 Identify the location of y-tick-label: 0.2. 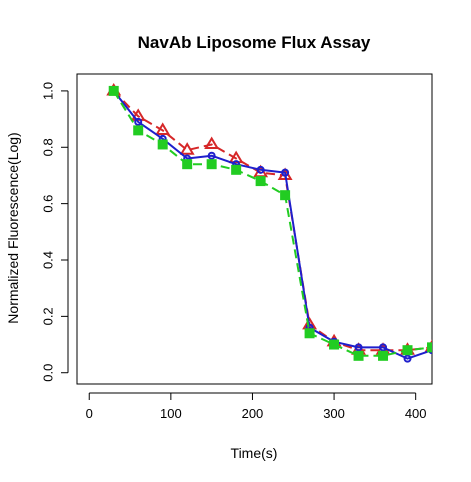
(48, 316).